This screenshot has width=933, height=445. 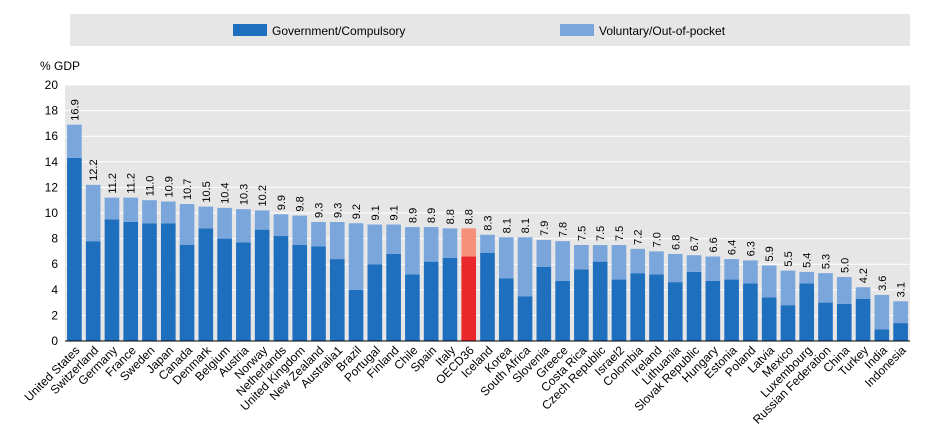 What do you see at coordinates (864, 275) in the screenshot?
I see `value-label: 4.2` at bounding box center [864, 275].